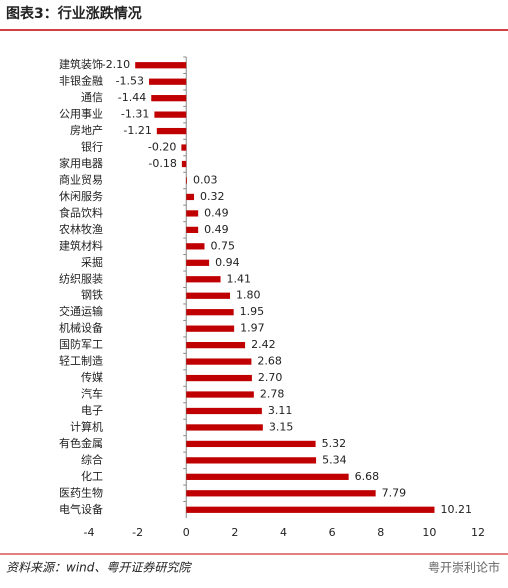 The width and height of the screenshot is (508, 588). I want to click on value-label: 1.97, so click(252, 328).